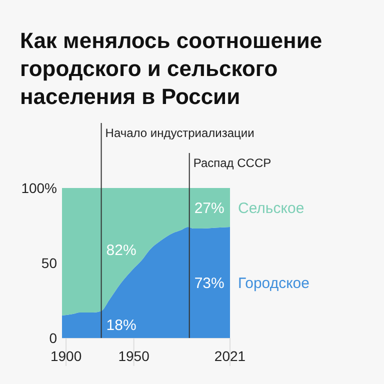 The width and height of the screenshot is (384, 384). Describe the element at coordinates (274, 283) in the screenshot. I see `series-label: Городское` at that location.